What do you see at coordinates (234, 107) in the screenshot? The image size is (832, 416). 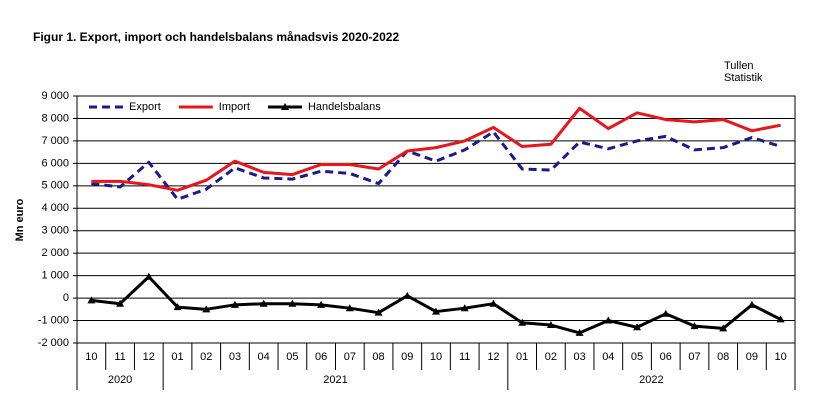 I see `legend-label: Import` at bounding box center [234, 107].